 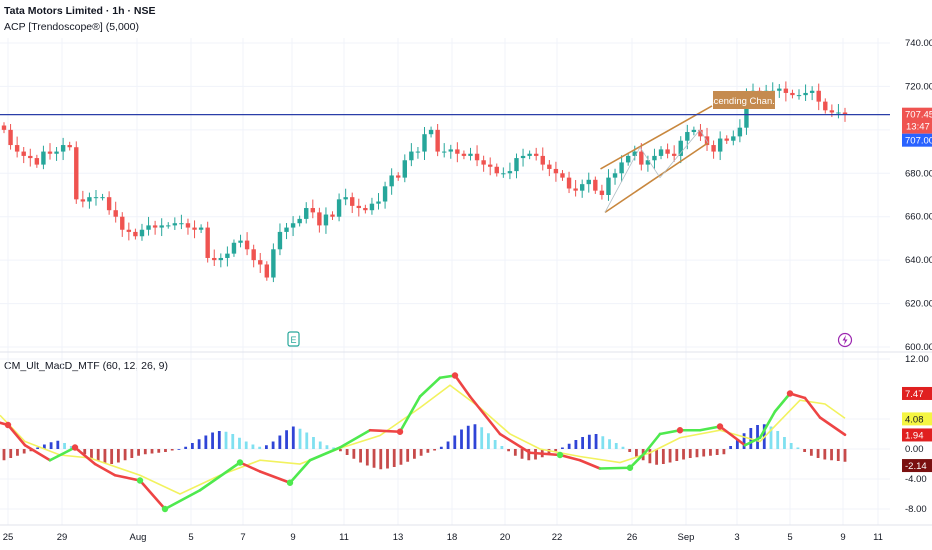 What do you see at coordinates (918, 86) in the screenshot?
I see `price-tick-label: 720.00` at bounding box center [918, 86].